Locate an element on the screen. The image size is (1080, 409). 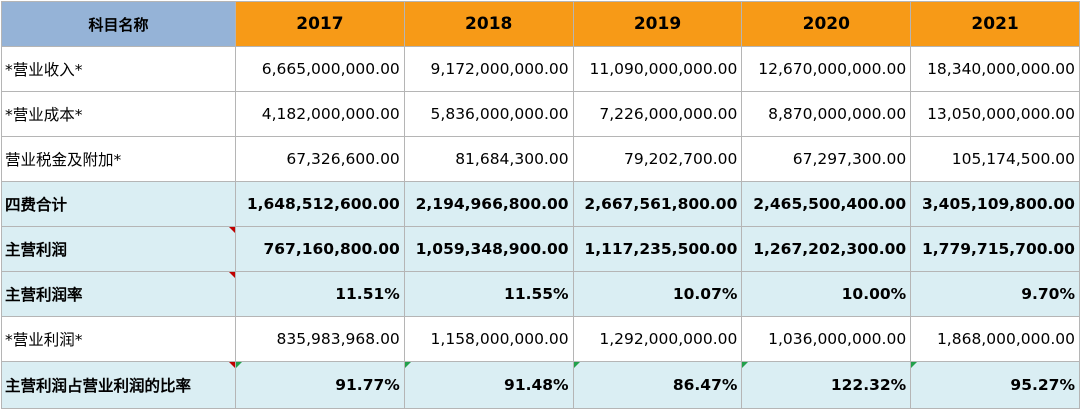
value-cell: 1,779,715,700.00 is located at coordinates (995, 249).